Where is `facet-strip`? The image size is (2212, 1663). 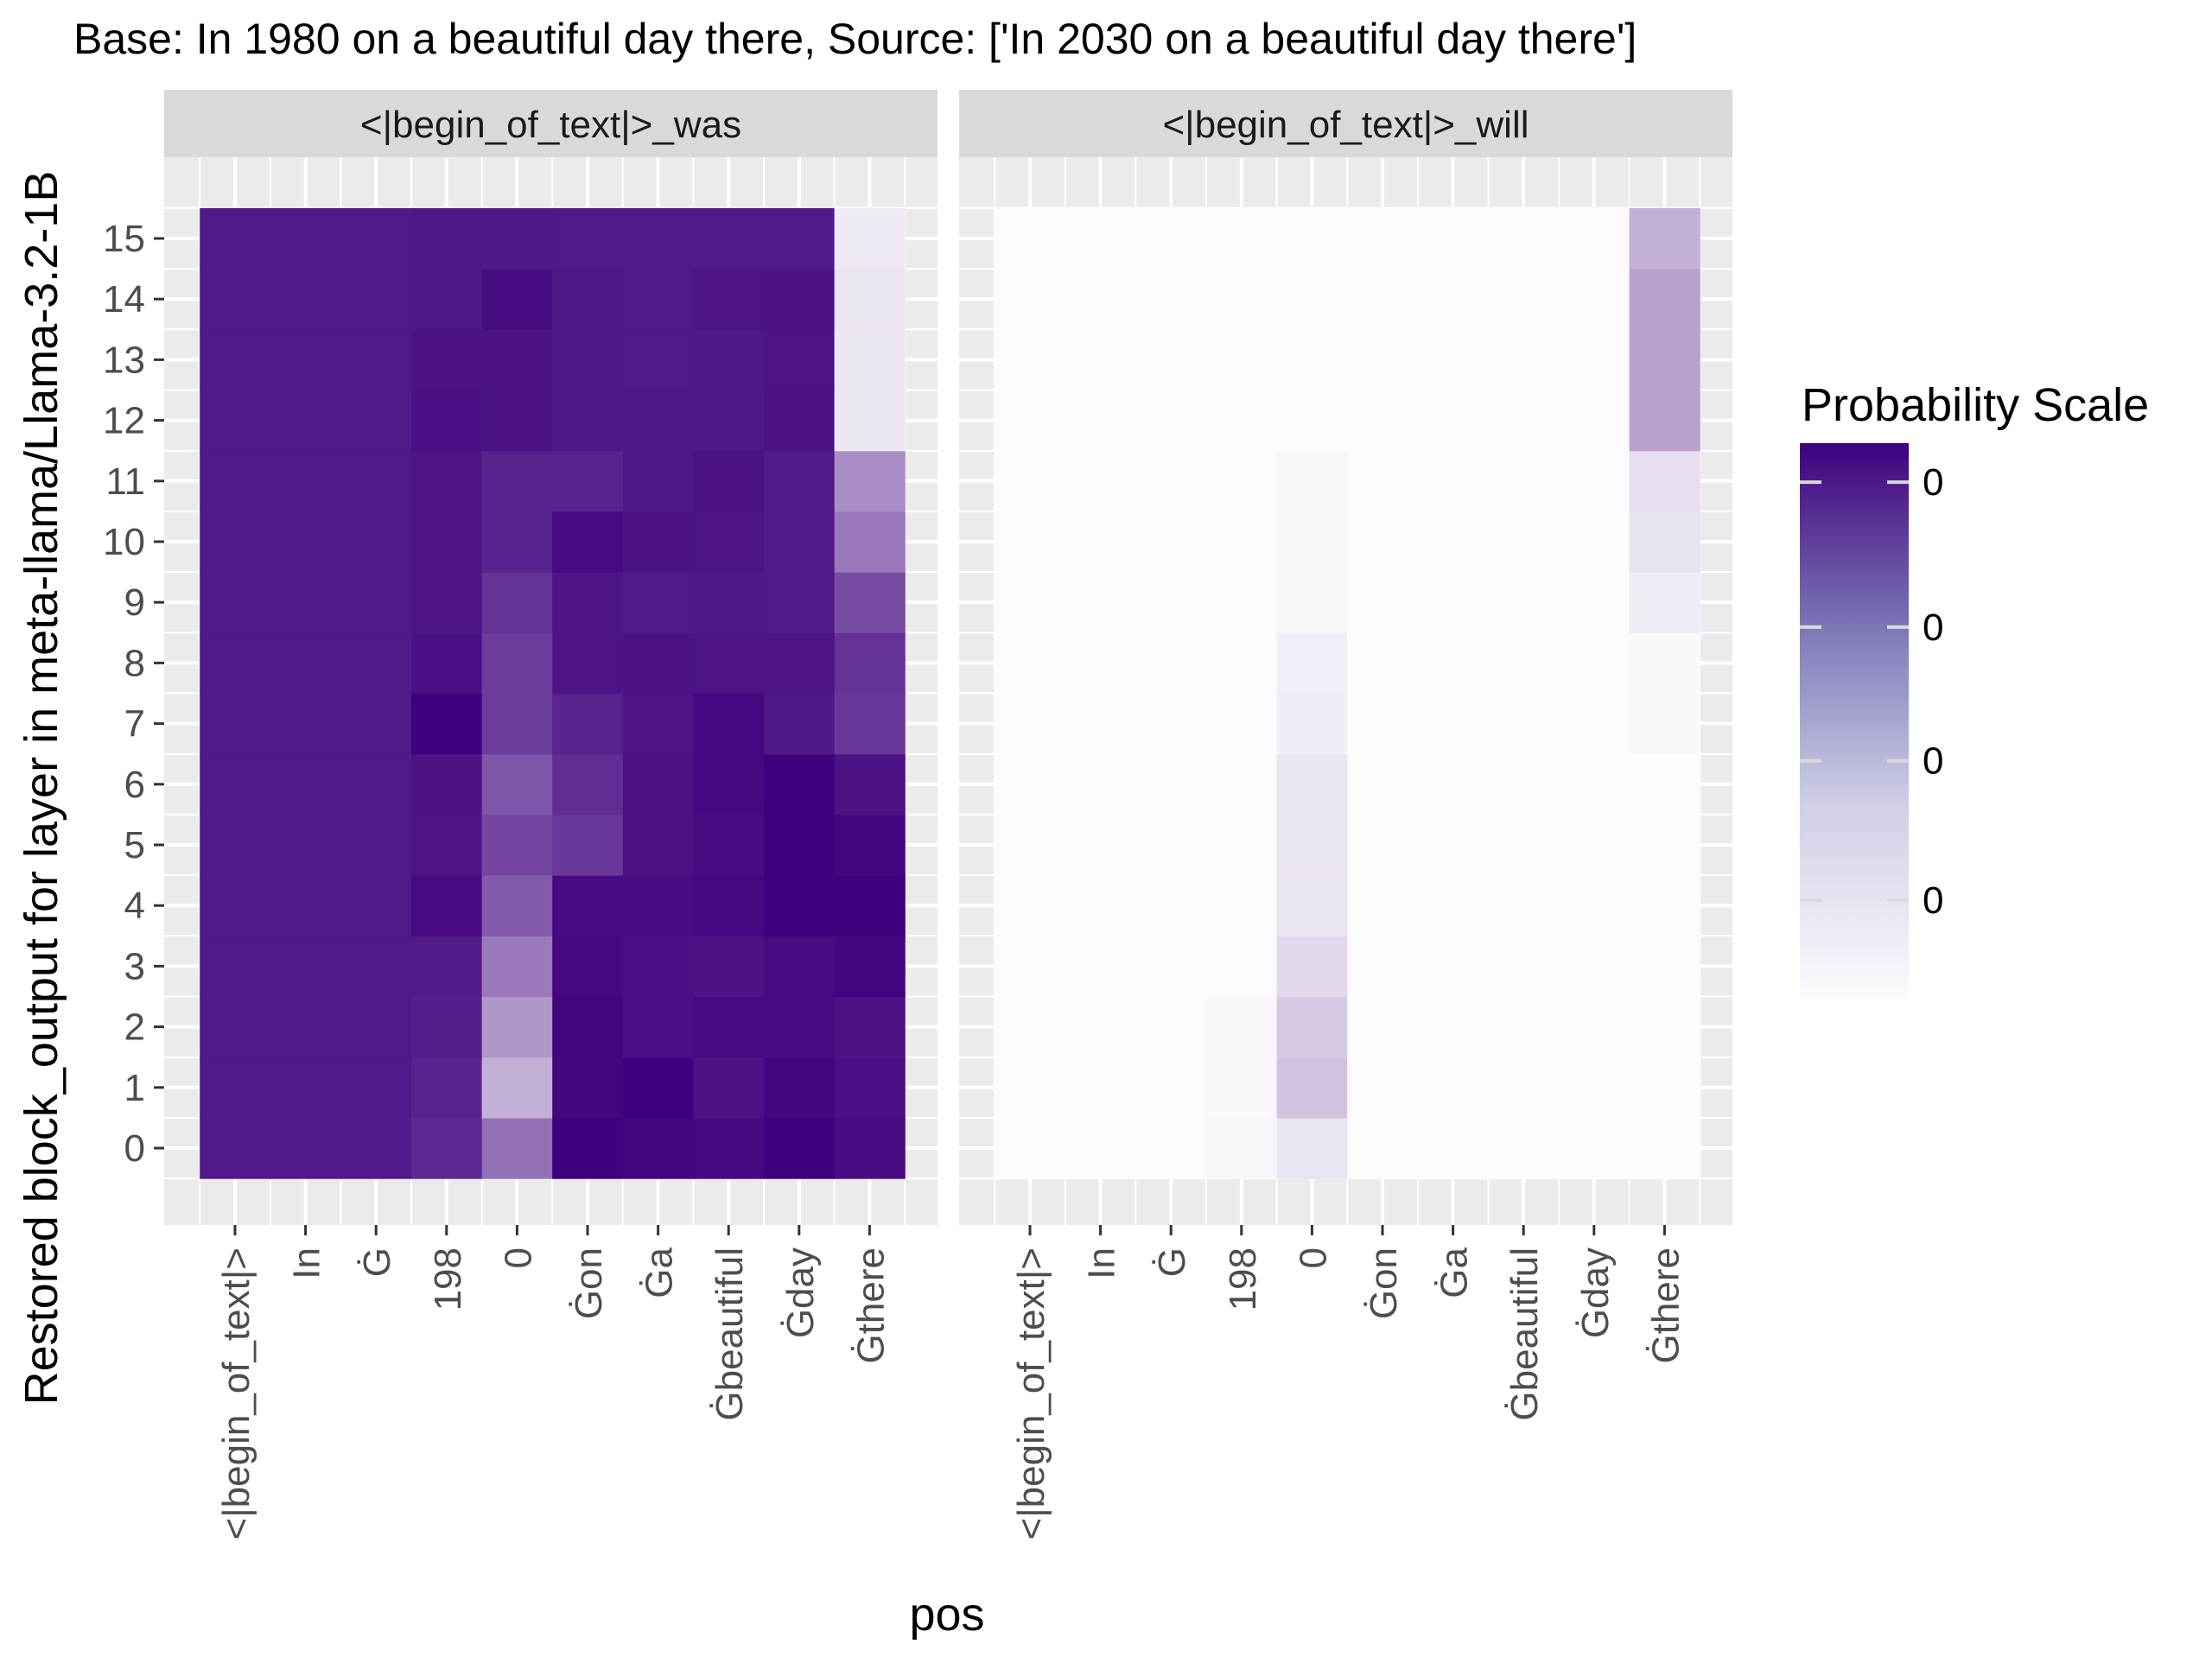 facet-strip is located at coordinates (551, 124).